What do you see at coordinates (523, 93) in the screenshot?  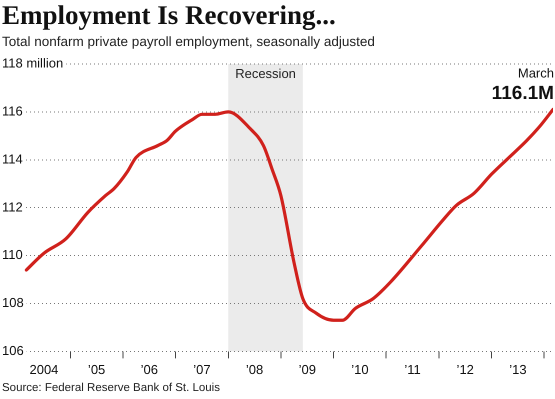 I see `annotation: 116.1M` at bounding box center [523, 93].